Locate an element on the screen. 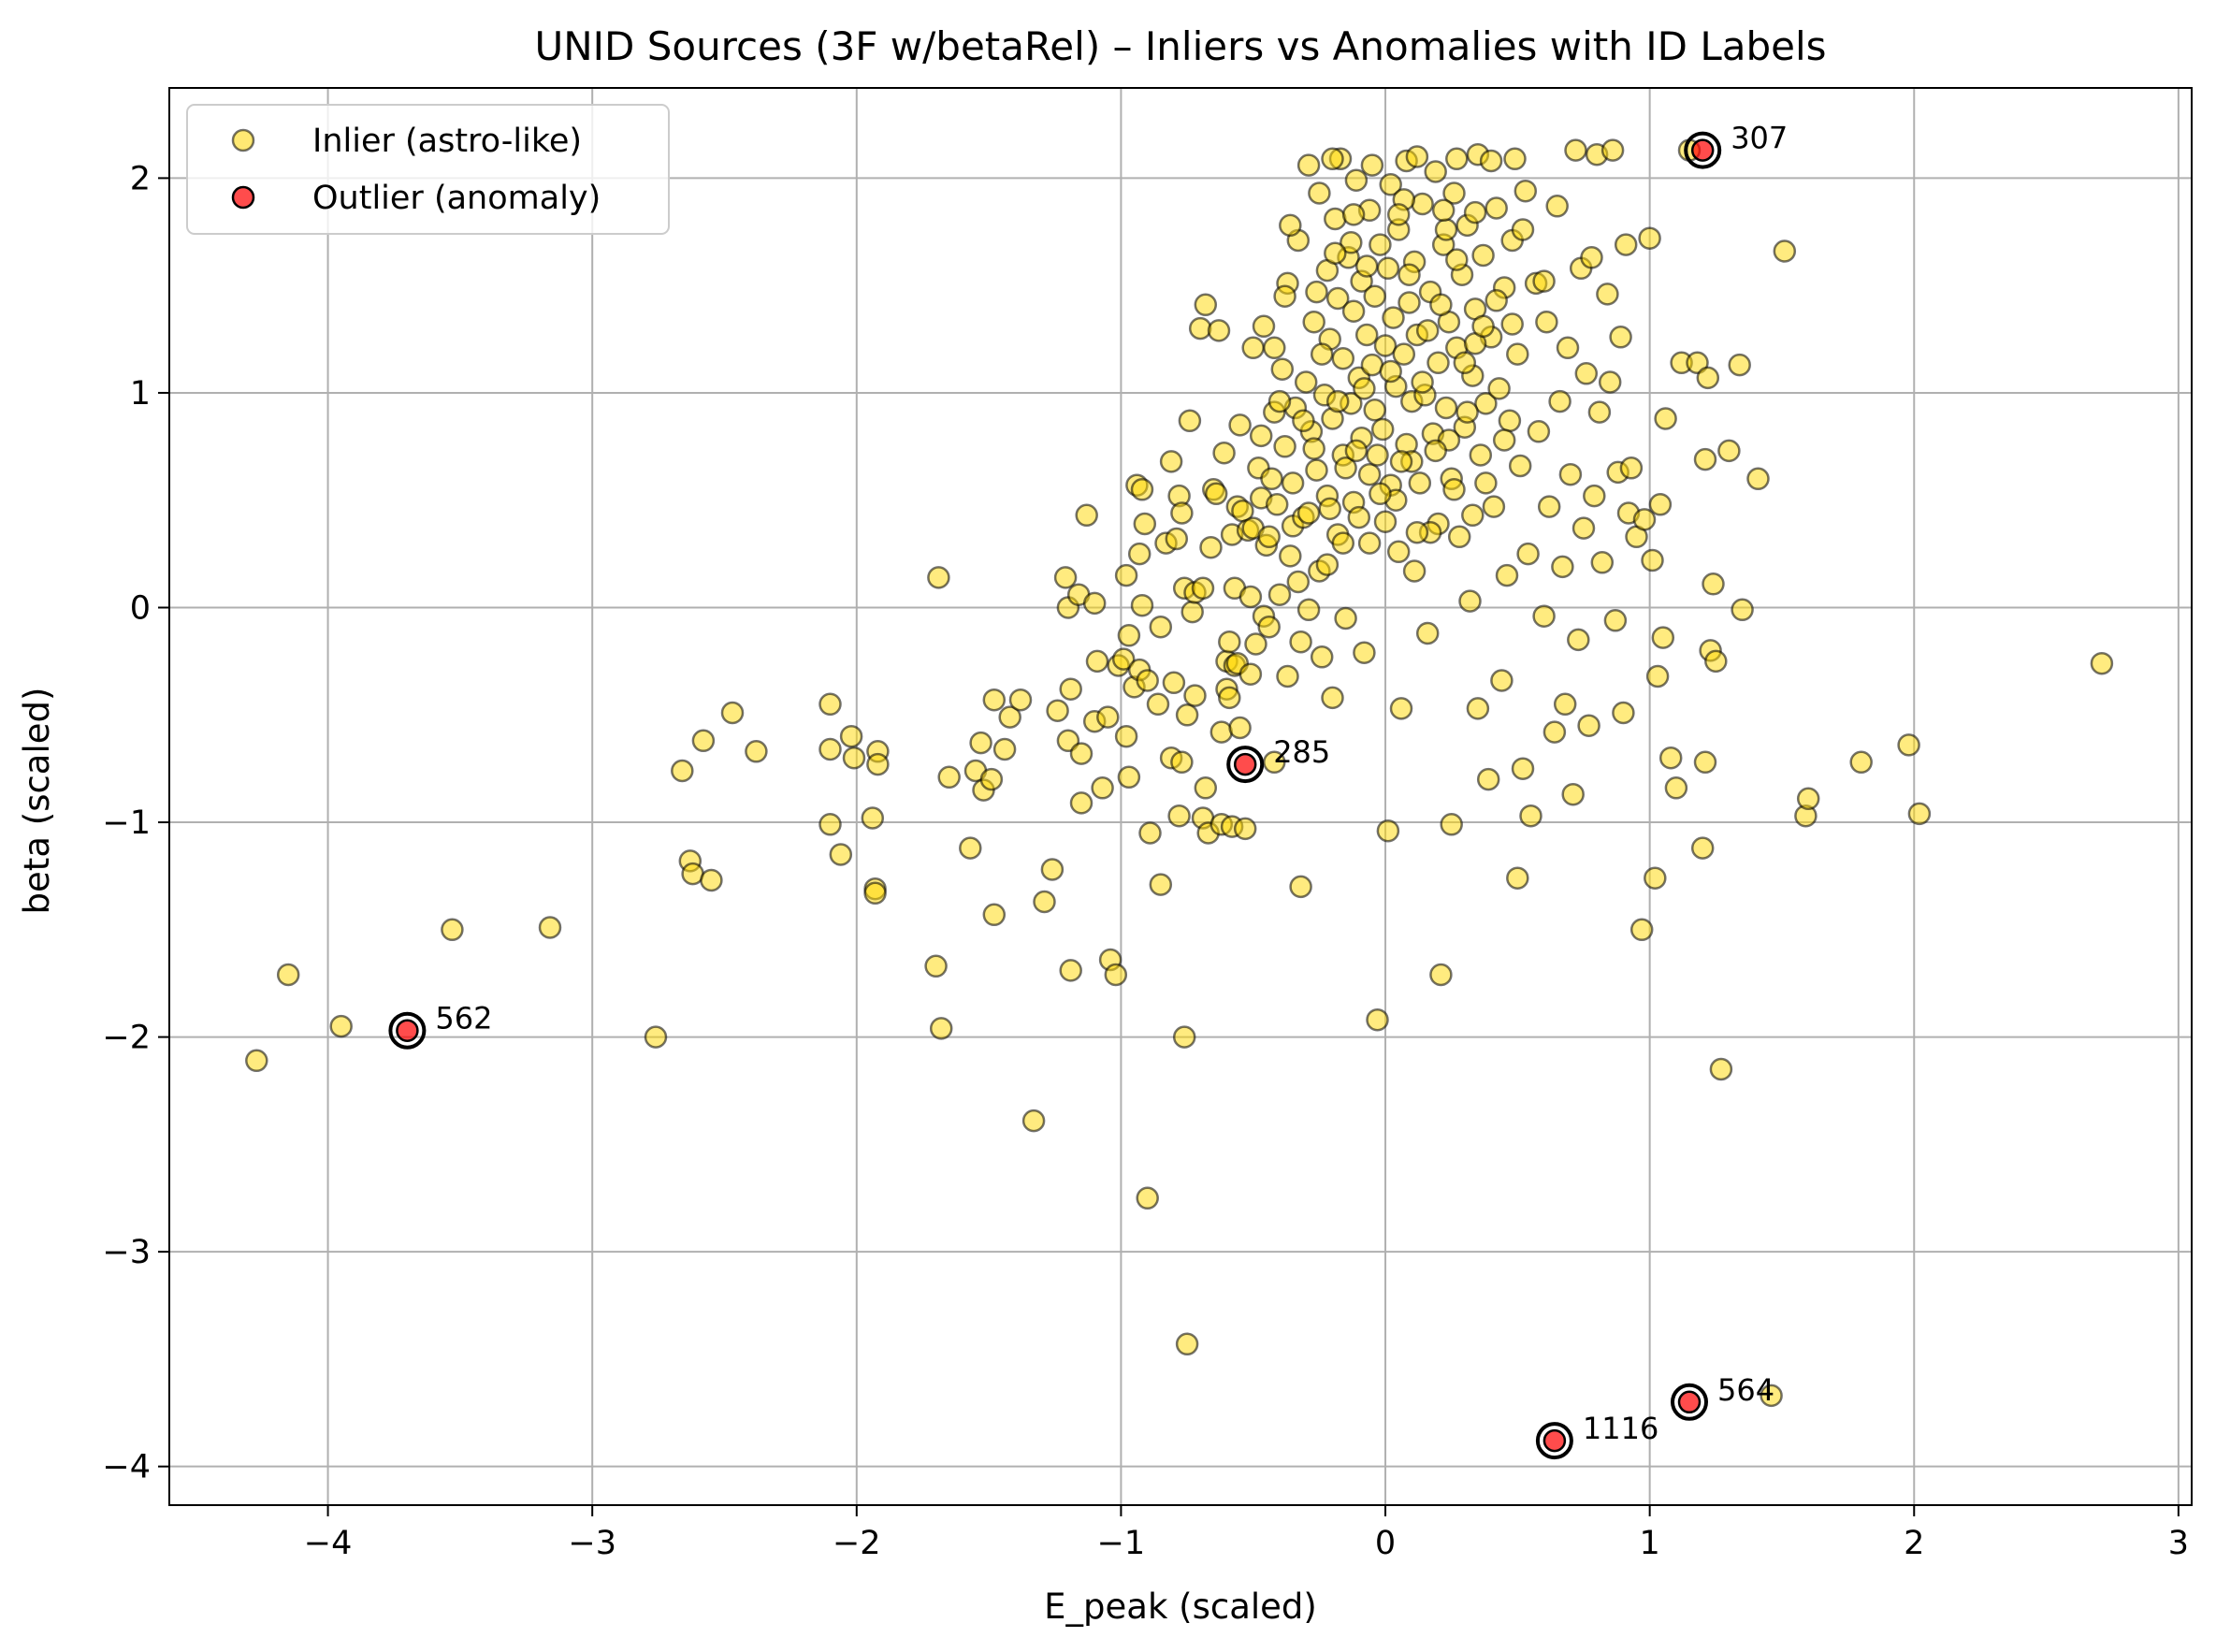 This screenshot has height=1652, width=2216. outlier-id-label: 1116 is located at coordinates (1620, 1428).